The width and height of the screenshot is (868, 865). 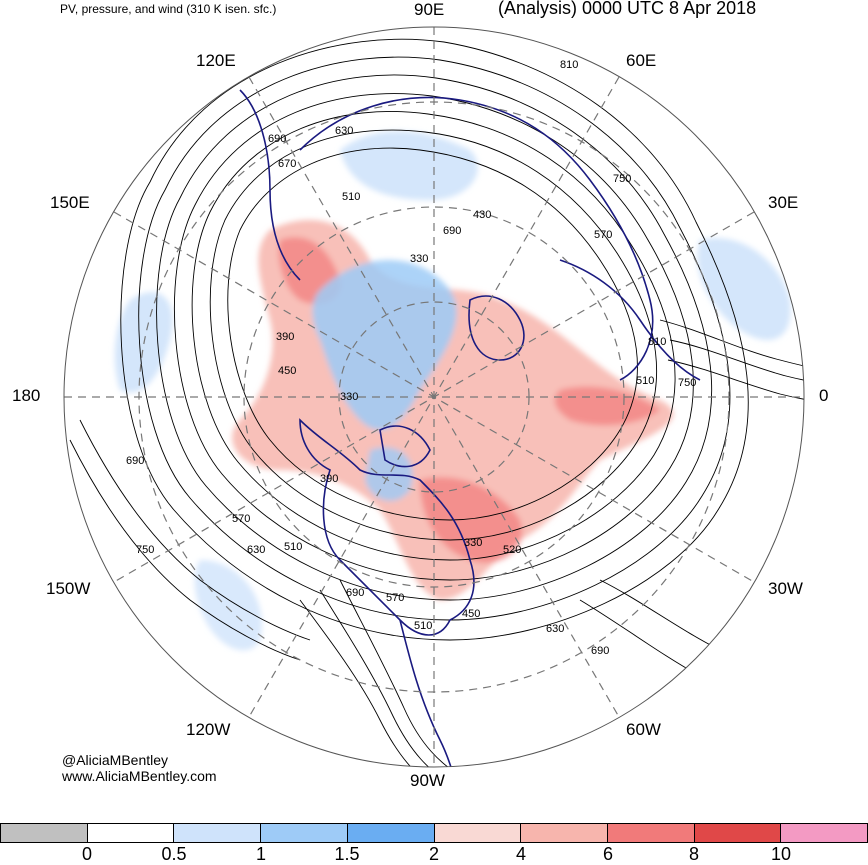 I want to click on credit-block: @AliciaMBentley www.AliciaMBentley.com, so click(x=139, y=768).